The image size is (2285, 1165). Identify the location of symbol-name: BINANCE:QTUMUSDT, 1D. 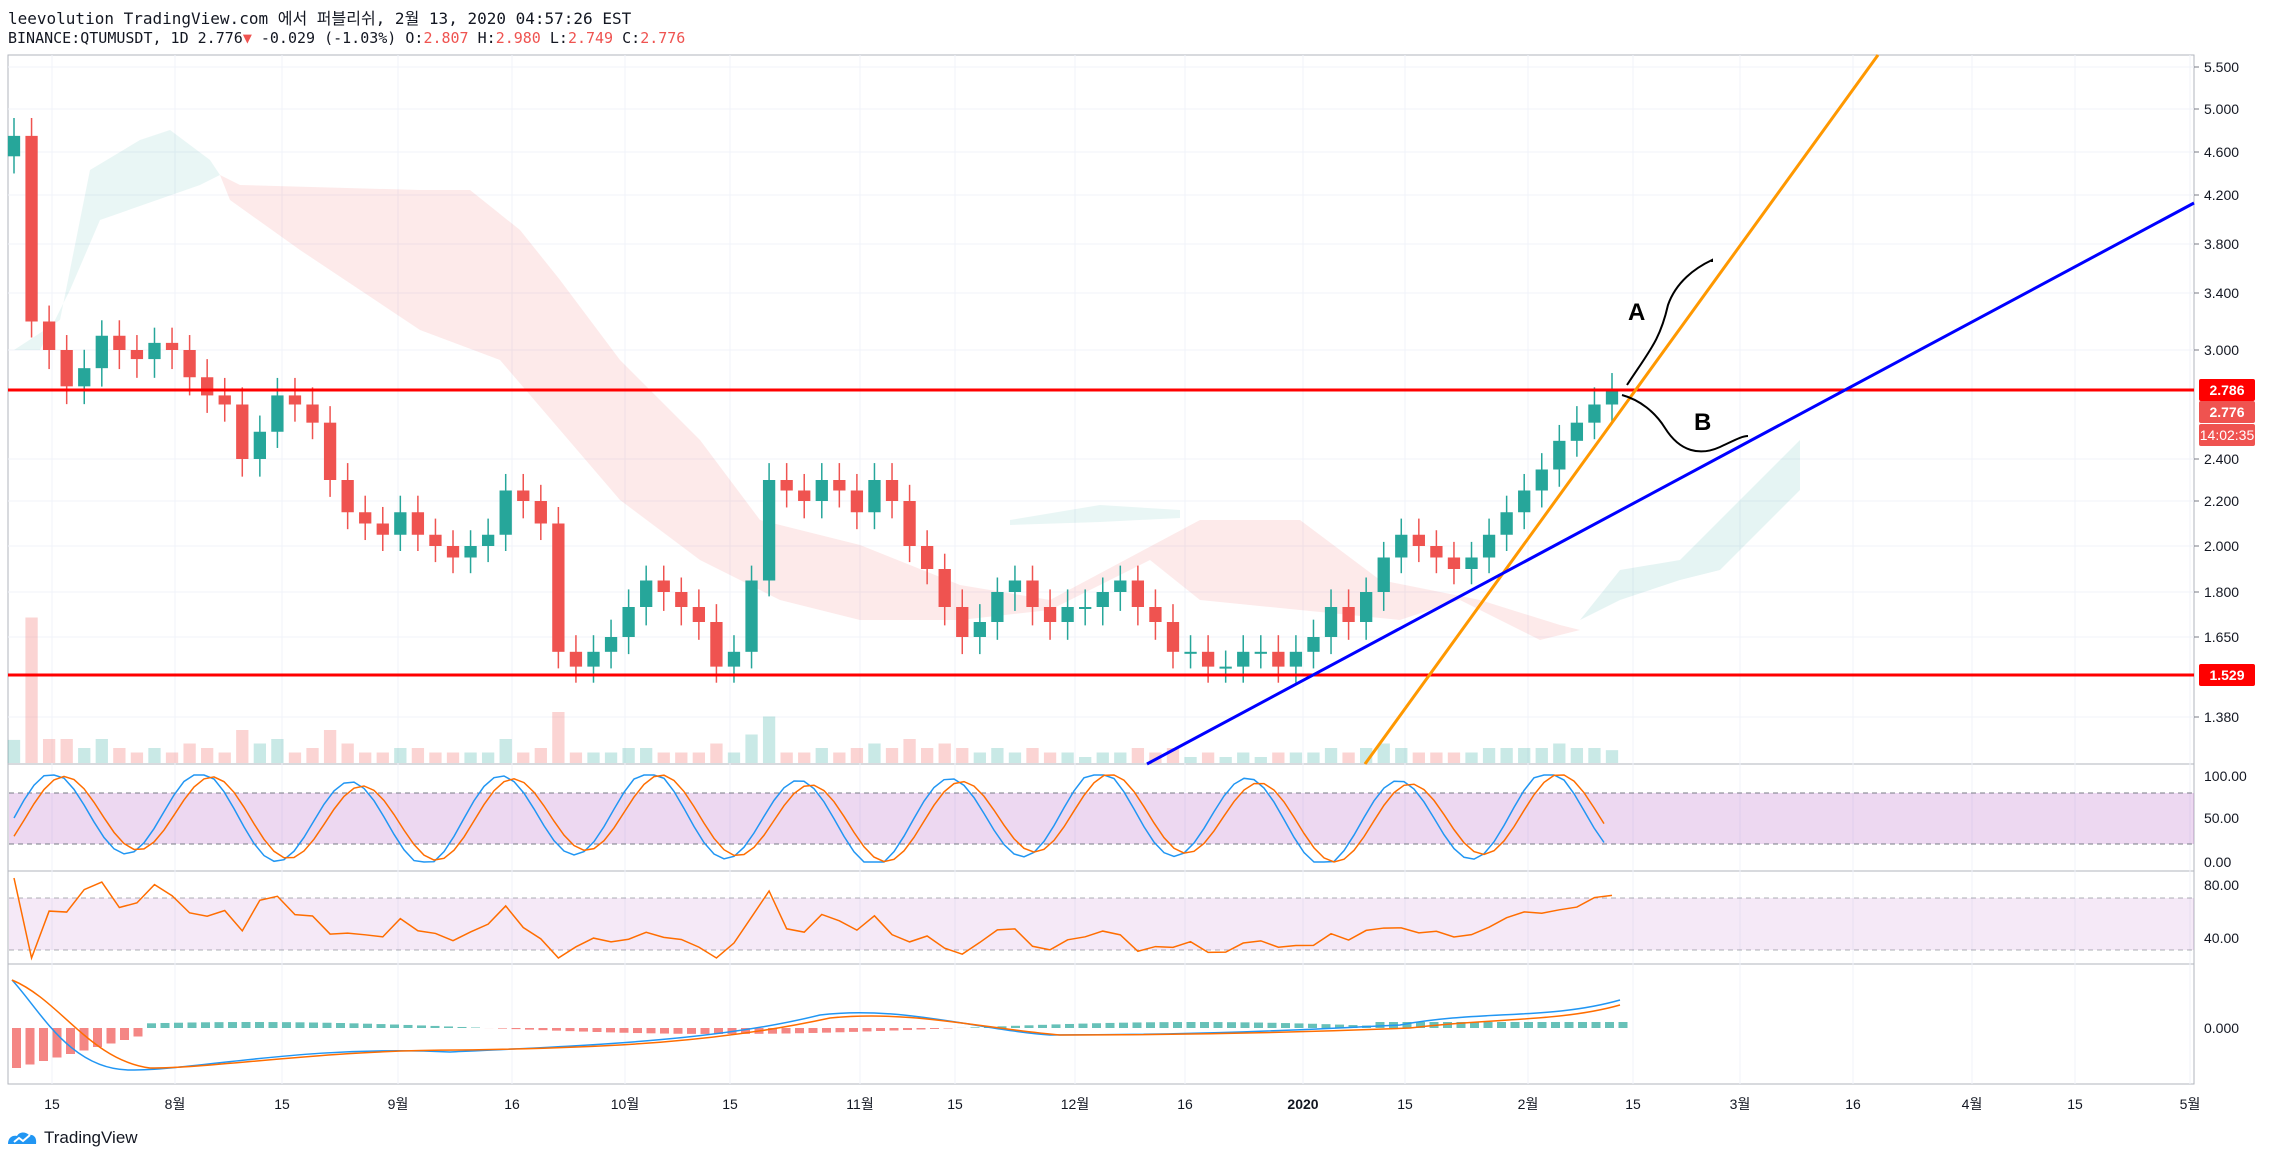
(98, 38).